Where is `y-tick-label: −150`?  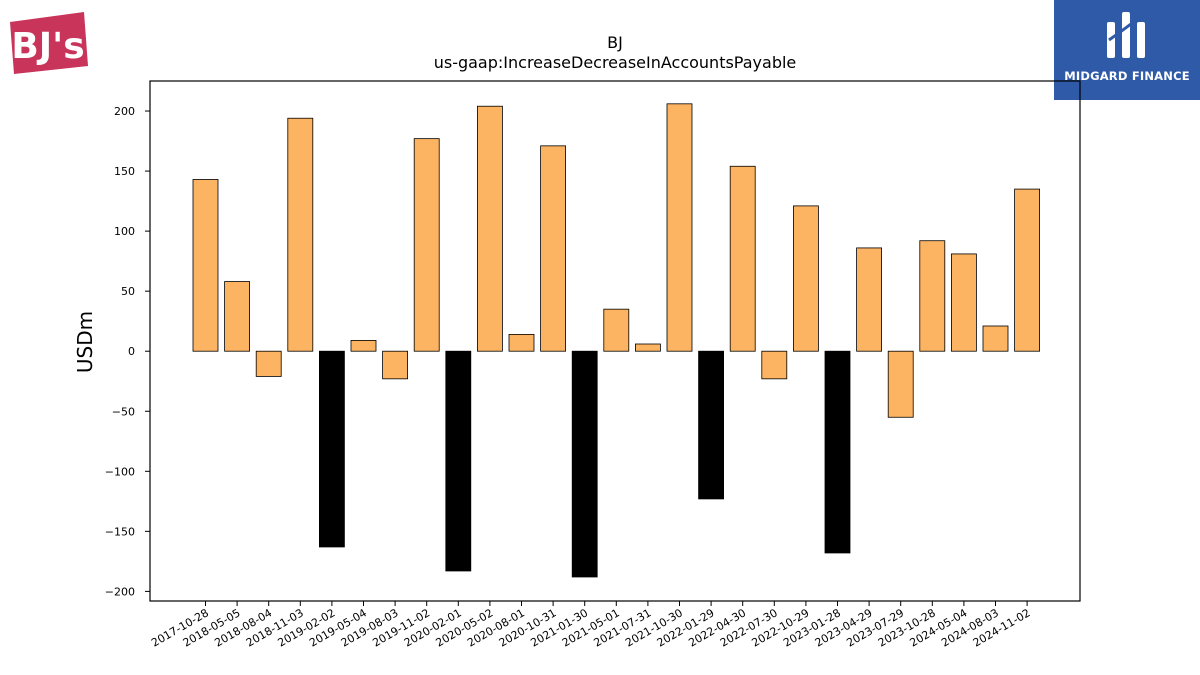
y-tick-label: −150 is located at coordinates (120, 531).